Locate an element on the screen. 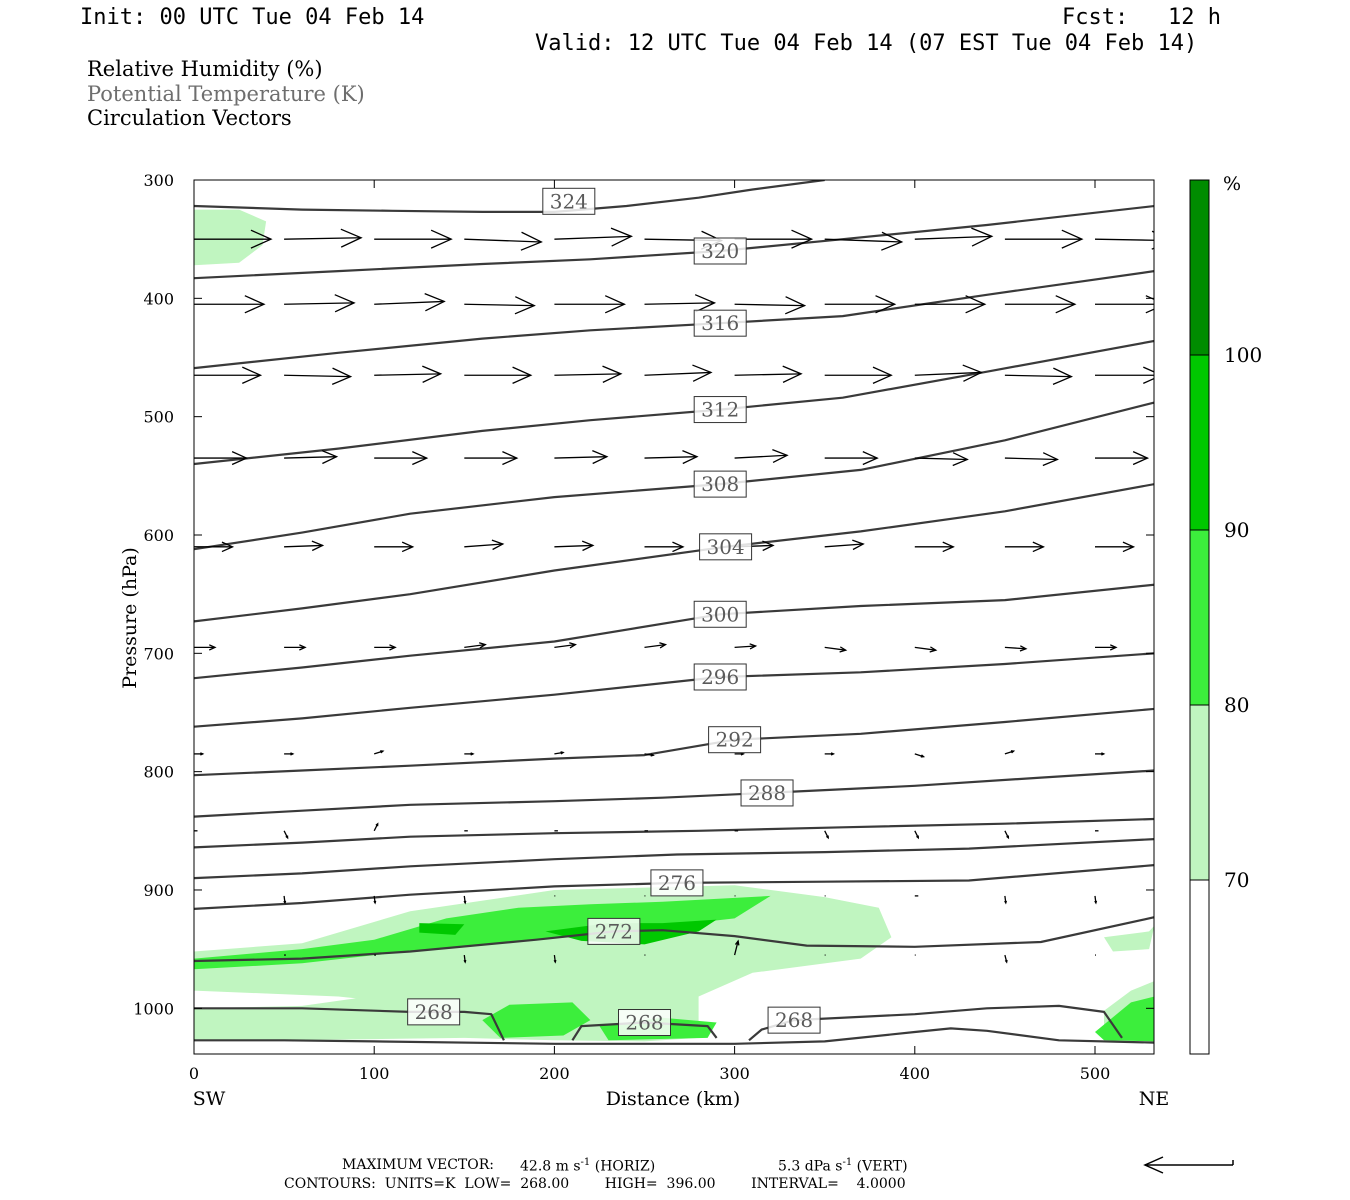  contour-label-320: 320 is located at coordinates (720, 251).